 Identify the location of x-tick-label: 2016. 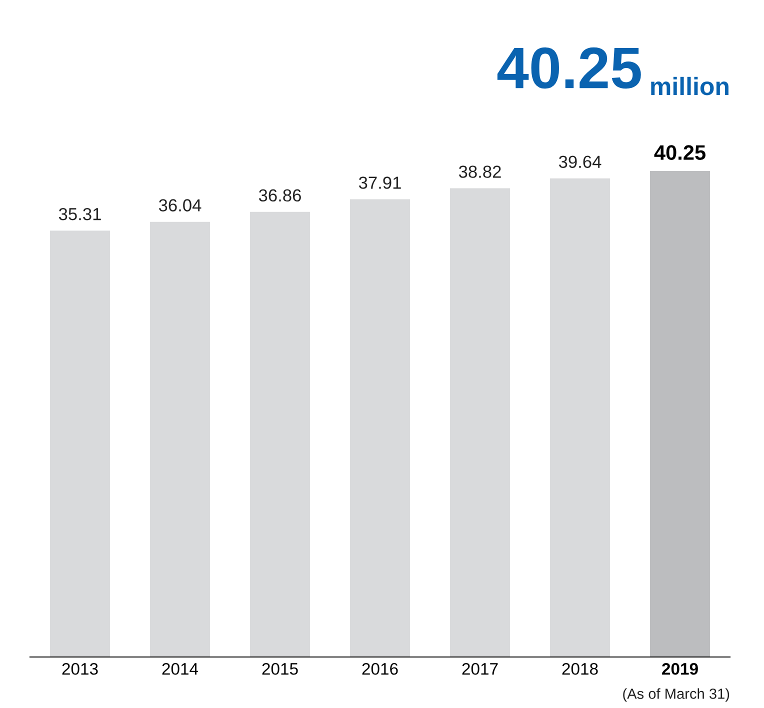
(380, 668).